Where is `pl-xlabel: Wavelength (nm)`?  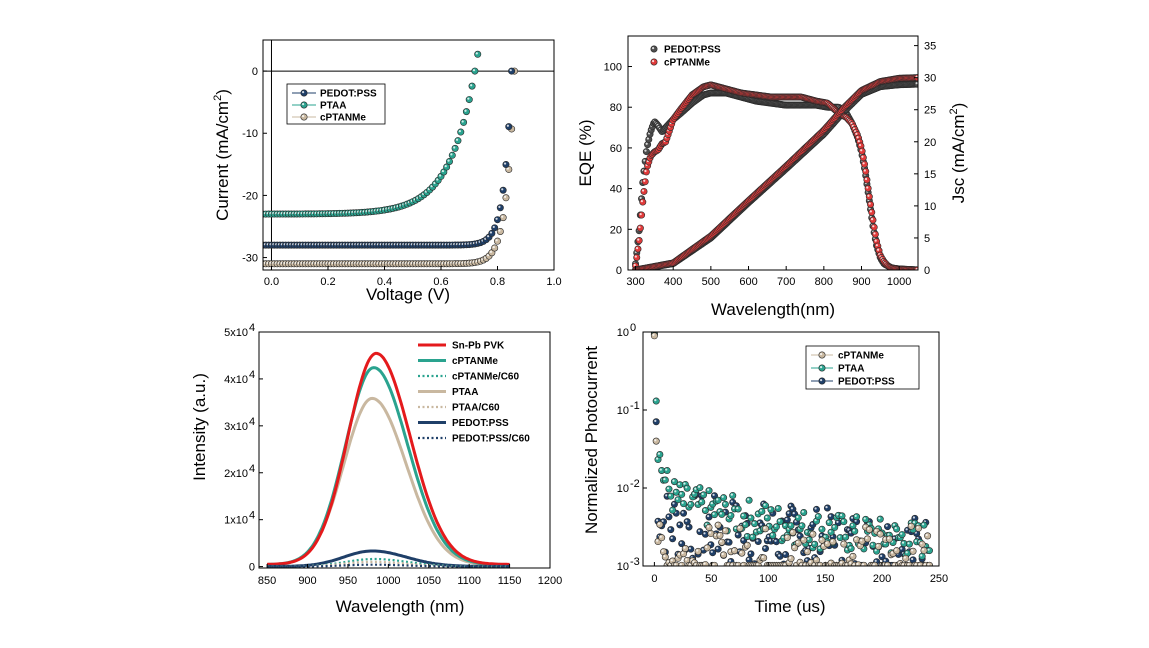 pl-xlabel: Wavelength (nm) is located at coordinates (400, 606).